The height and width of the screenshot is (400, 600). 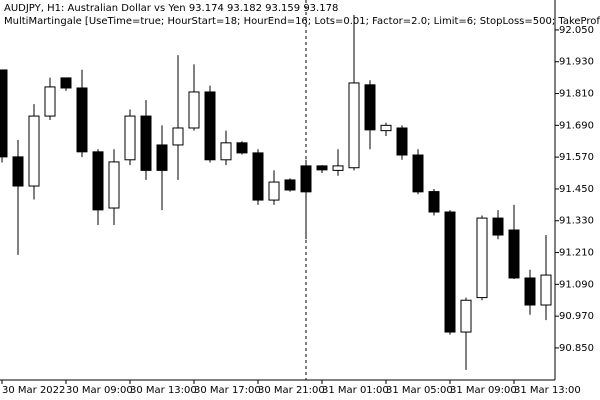 What do you see at coordinates (227, 390) in the screenshot?
I see `x-tick-label: 30 Mar 17:00` at bounding box center [227, 390].